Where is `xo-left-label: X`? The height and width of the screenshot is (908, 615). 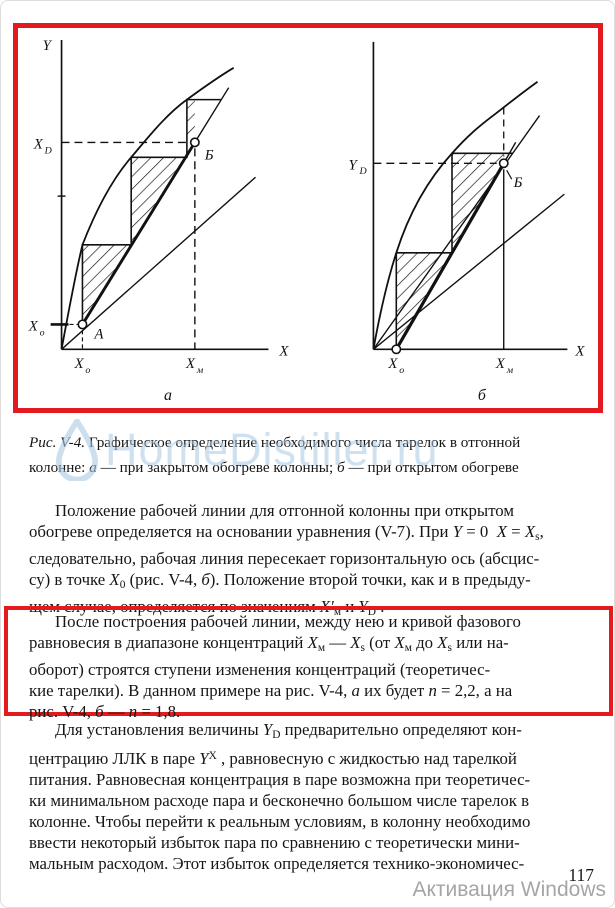 xo-left-label: X is located at coordinates (33, 326).